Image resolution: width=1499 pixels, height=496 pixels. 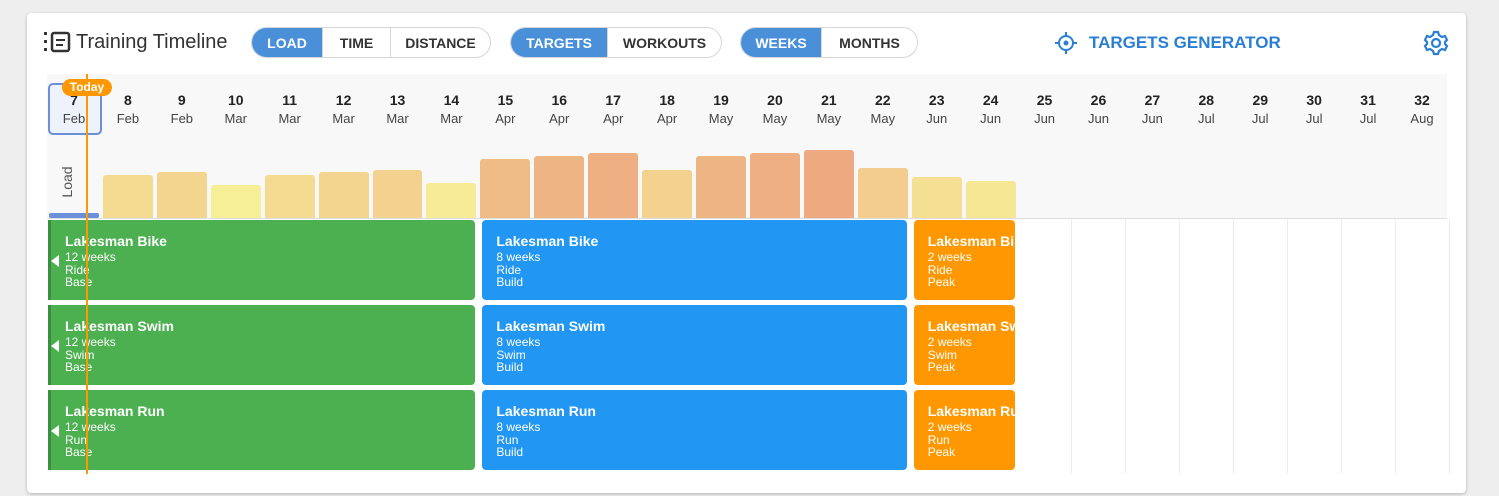 I want to click on toggle-group: TARGETS WORKOUTS, so click(x=616, y=42).